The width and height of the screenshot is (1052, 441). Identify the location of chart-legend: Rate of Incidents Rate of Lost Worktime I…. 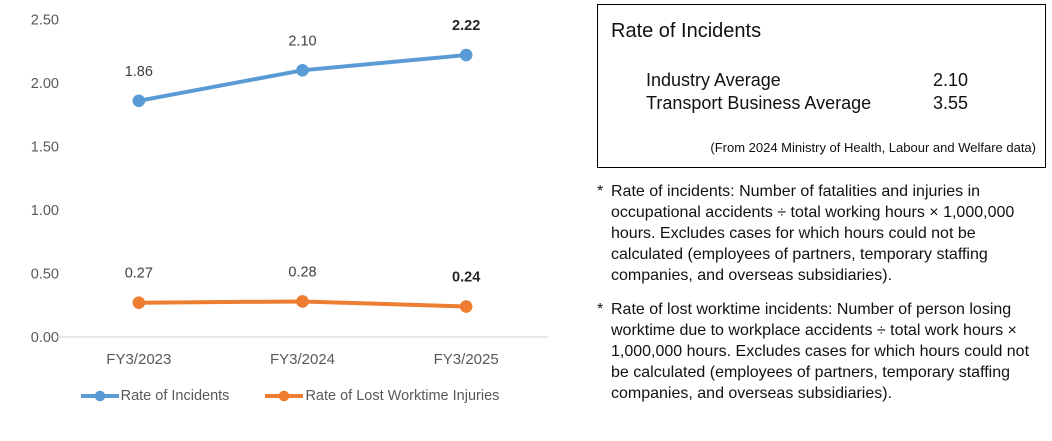
(290, 396).